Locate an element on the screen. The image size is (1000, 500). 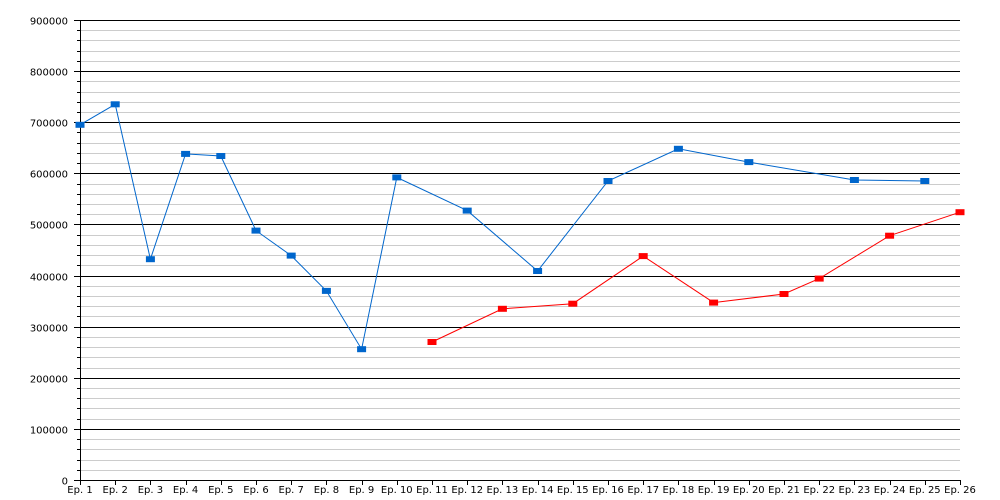
x-tick-label: Ep. 10 is located at coordinates (397, 490).